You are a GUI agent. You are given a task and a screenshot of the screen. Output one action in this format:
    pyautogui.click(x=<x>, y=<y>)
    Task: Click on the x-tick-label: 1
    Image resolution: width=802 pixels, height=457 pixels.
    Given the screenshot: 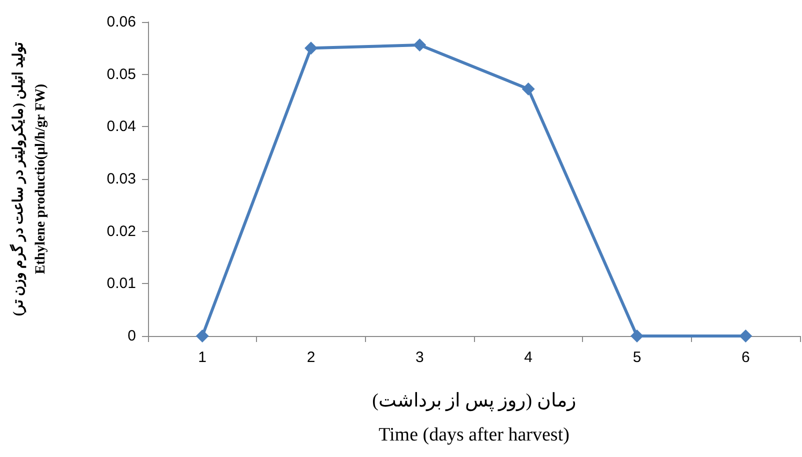 What is the action you would take?
    pyautogui.click(x=202, y=357)
    